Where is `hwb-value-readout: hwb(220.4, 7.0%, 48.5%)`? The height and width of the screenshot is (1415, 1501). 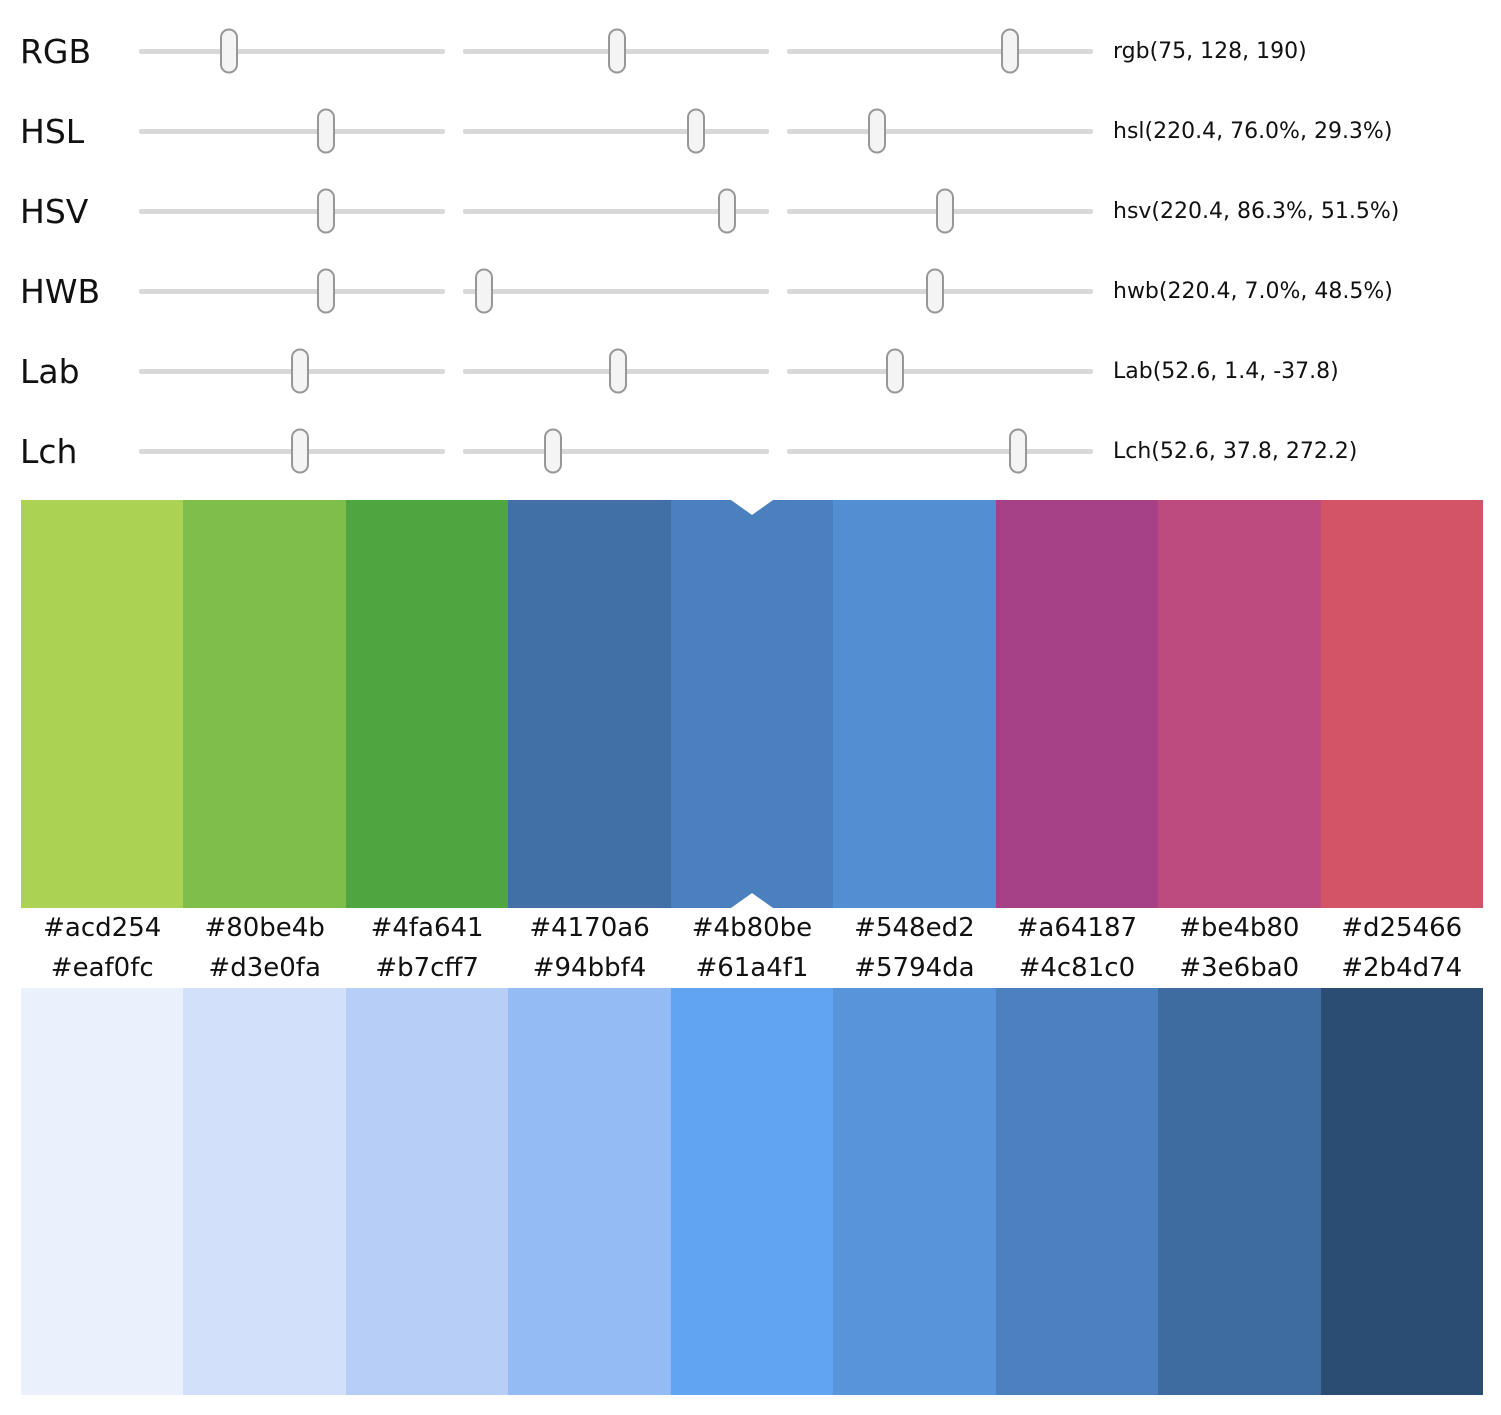
hwb-value-readout: hwb(220.4, 7.0%, 48.5%) is located at coordinates (1253, 291).